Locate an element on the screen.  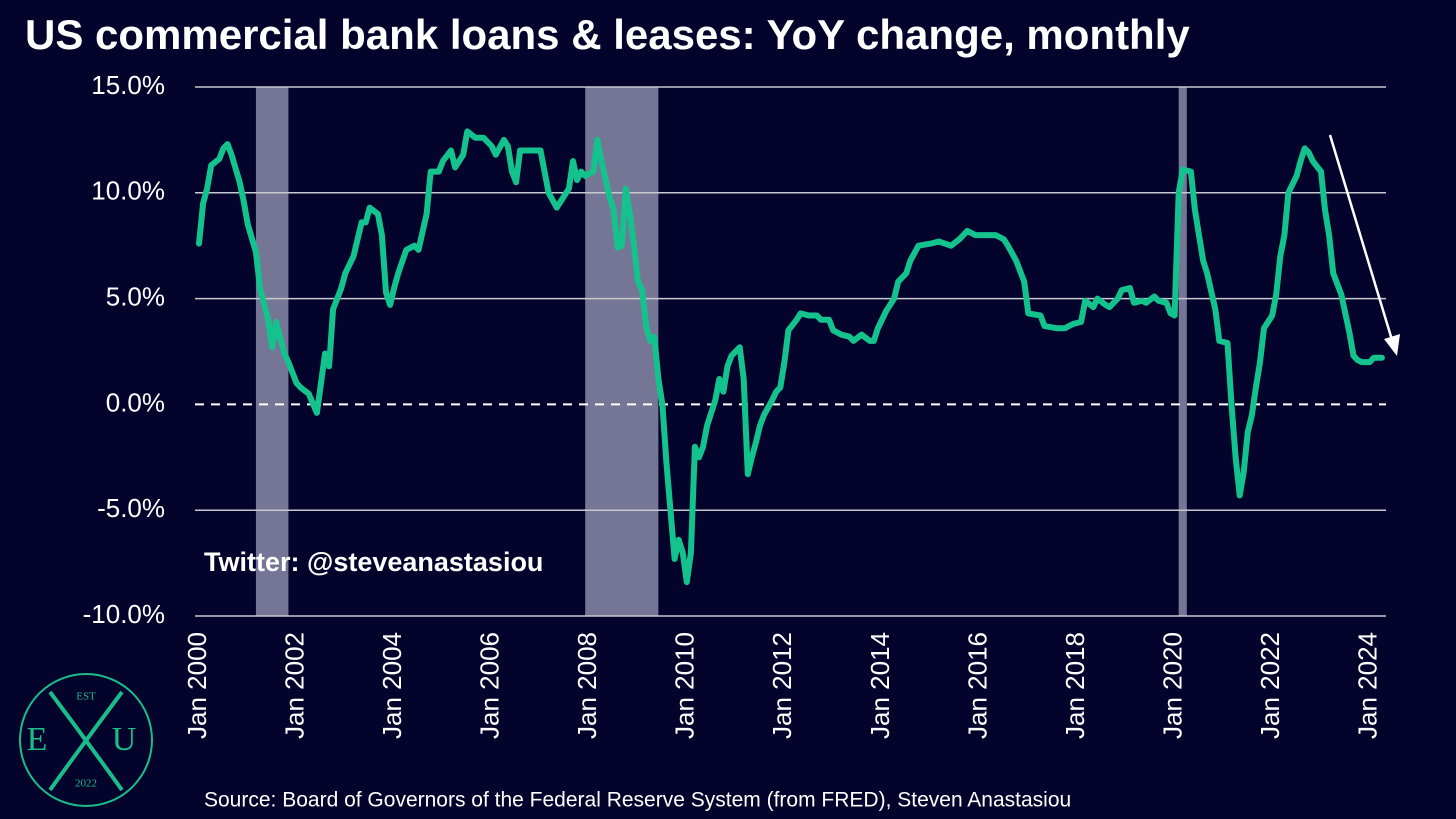
x-tick-label: Jan 2022 is located at coordinates (1270, 685).